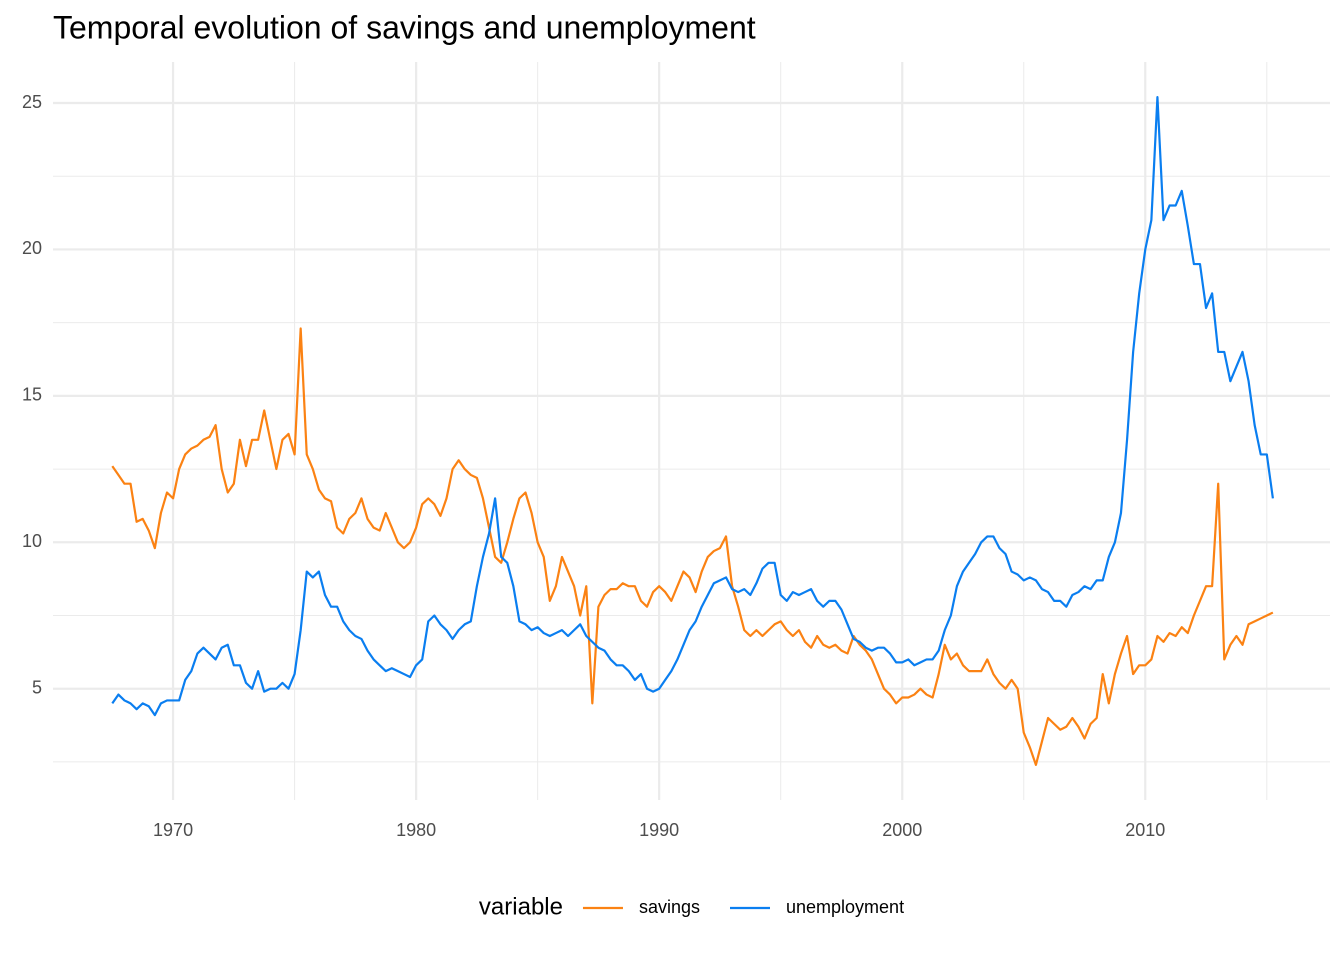 The height and width of the screenshot is (960, 1344). I want to click on y-tick-label: 25, so click(32, 102).